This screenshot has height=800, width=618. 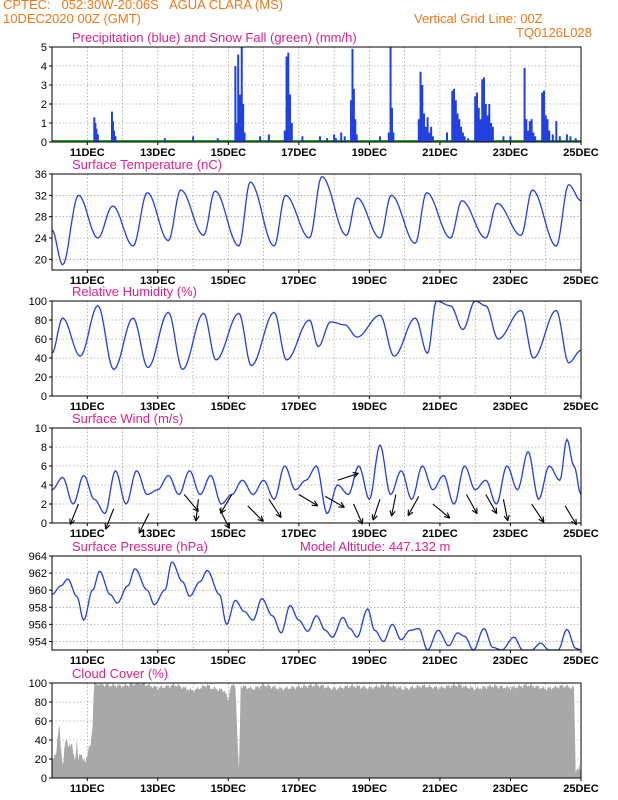 I want to click on header-grid-note: Vertical Grid Line: 00Z, so click(x=478, y=18).